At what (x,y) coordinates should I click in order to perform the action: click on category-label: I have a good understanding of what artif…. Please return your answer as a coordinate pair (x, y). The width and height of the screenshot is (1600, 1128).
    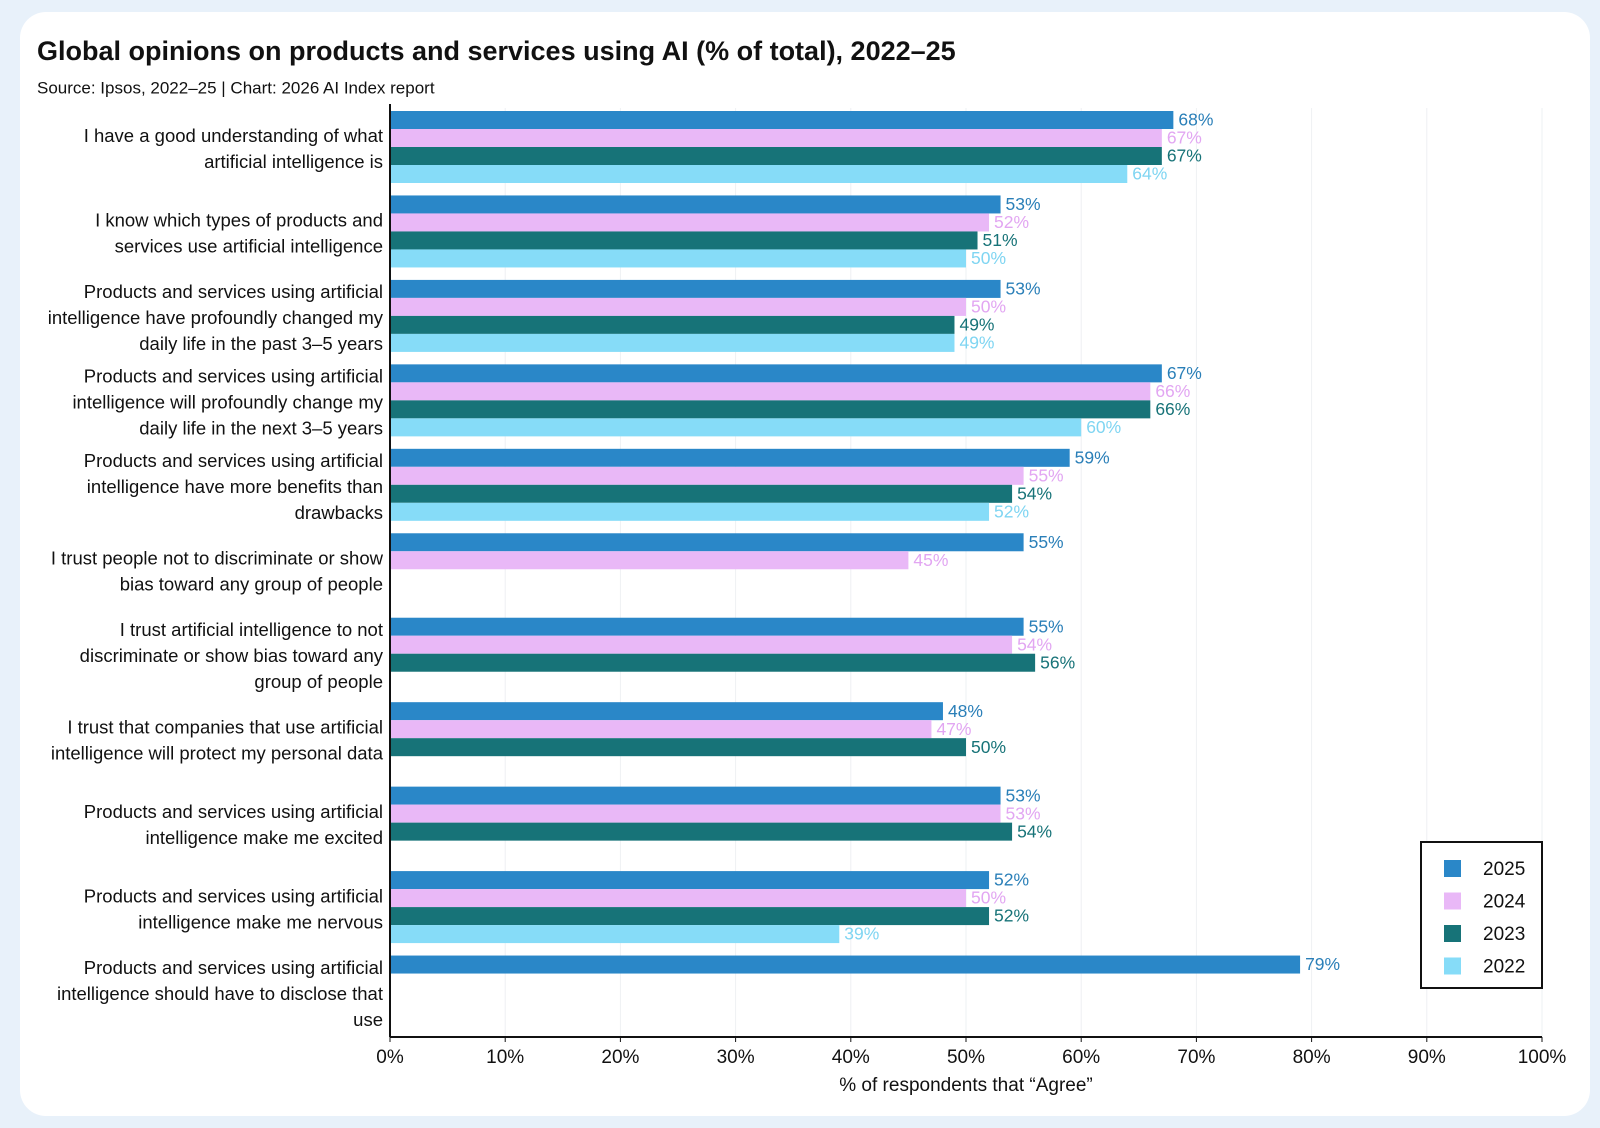
    Looking at the image, I should click on (233, 148).